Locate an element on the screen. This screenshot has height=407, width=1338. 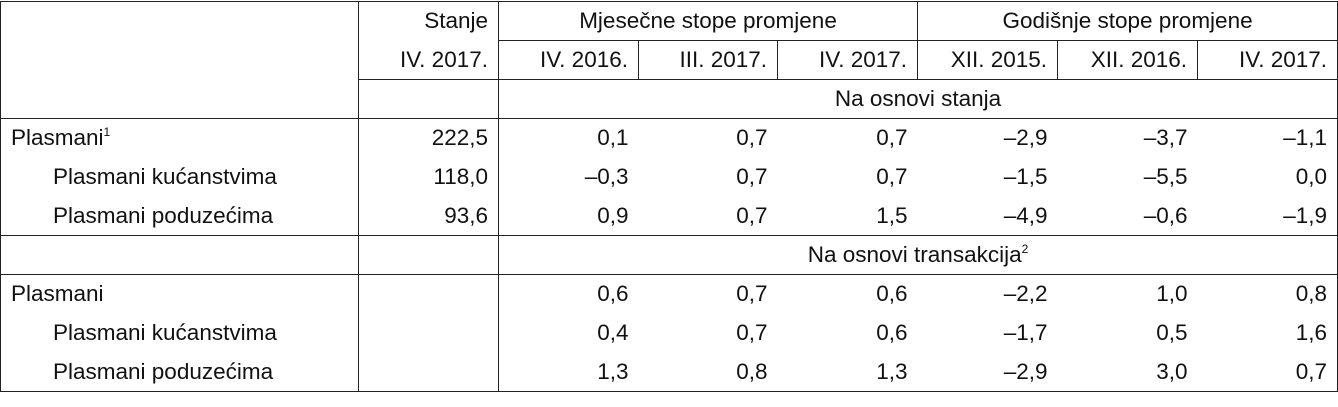
cell-text: XII. 2016. is located at coordinates (1139, 59).